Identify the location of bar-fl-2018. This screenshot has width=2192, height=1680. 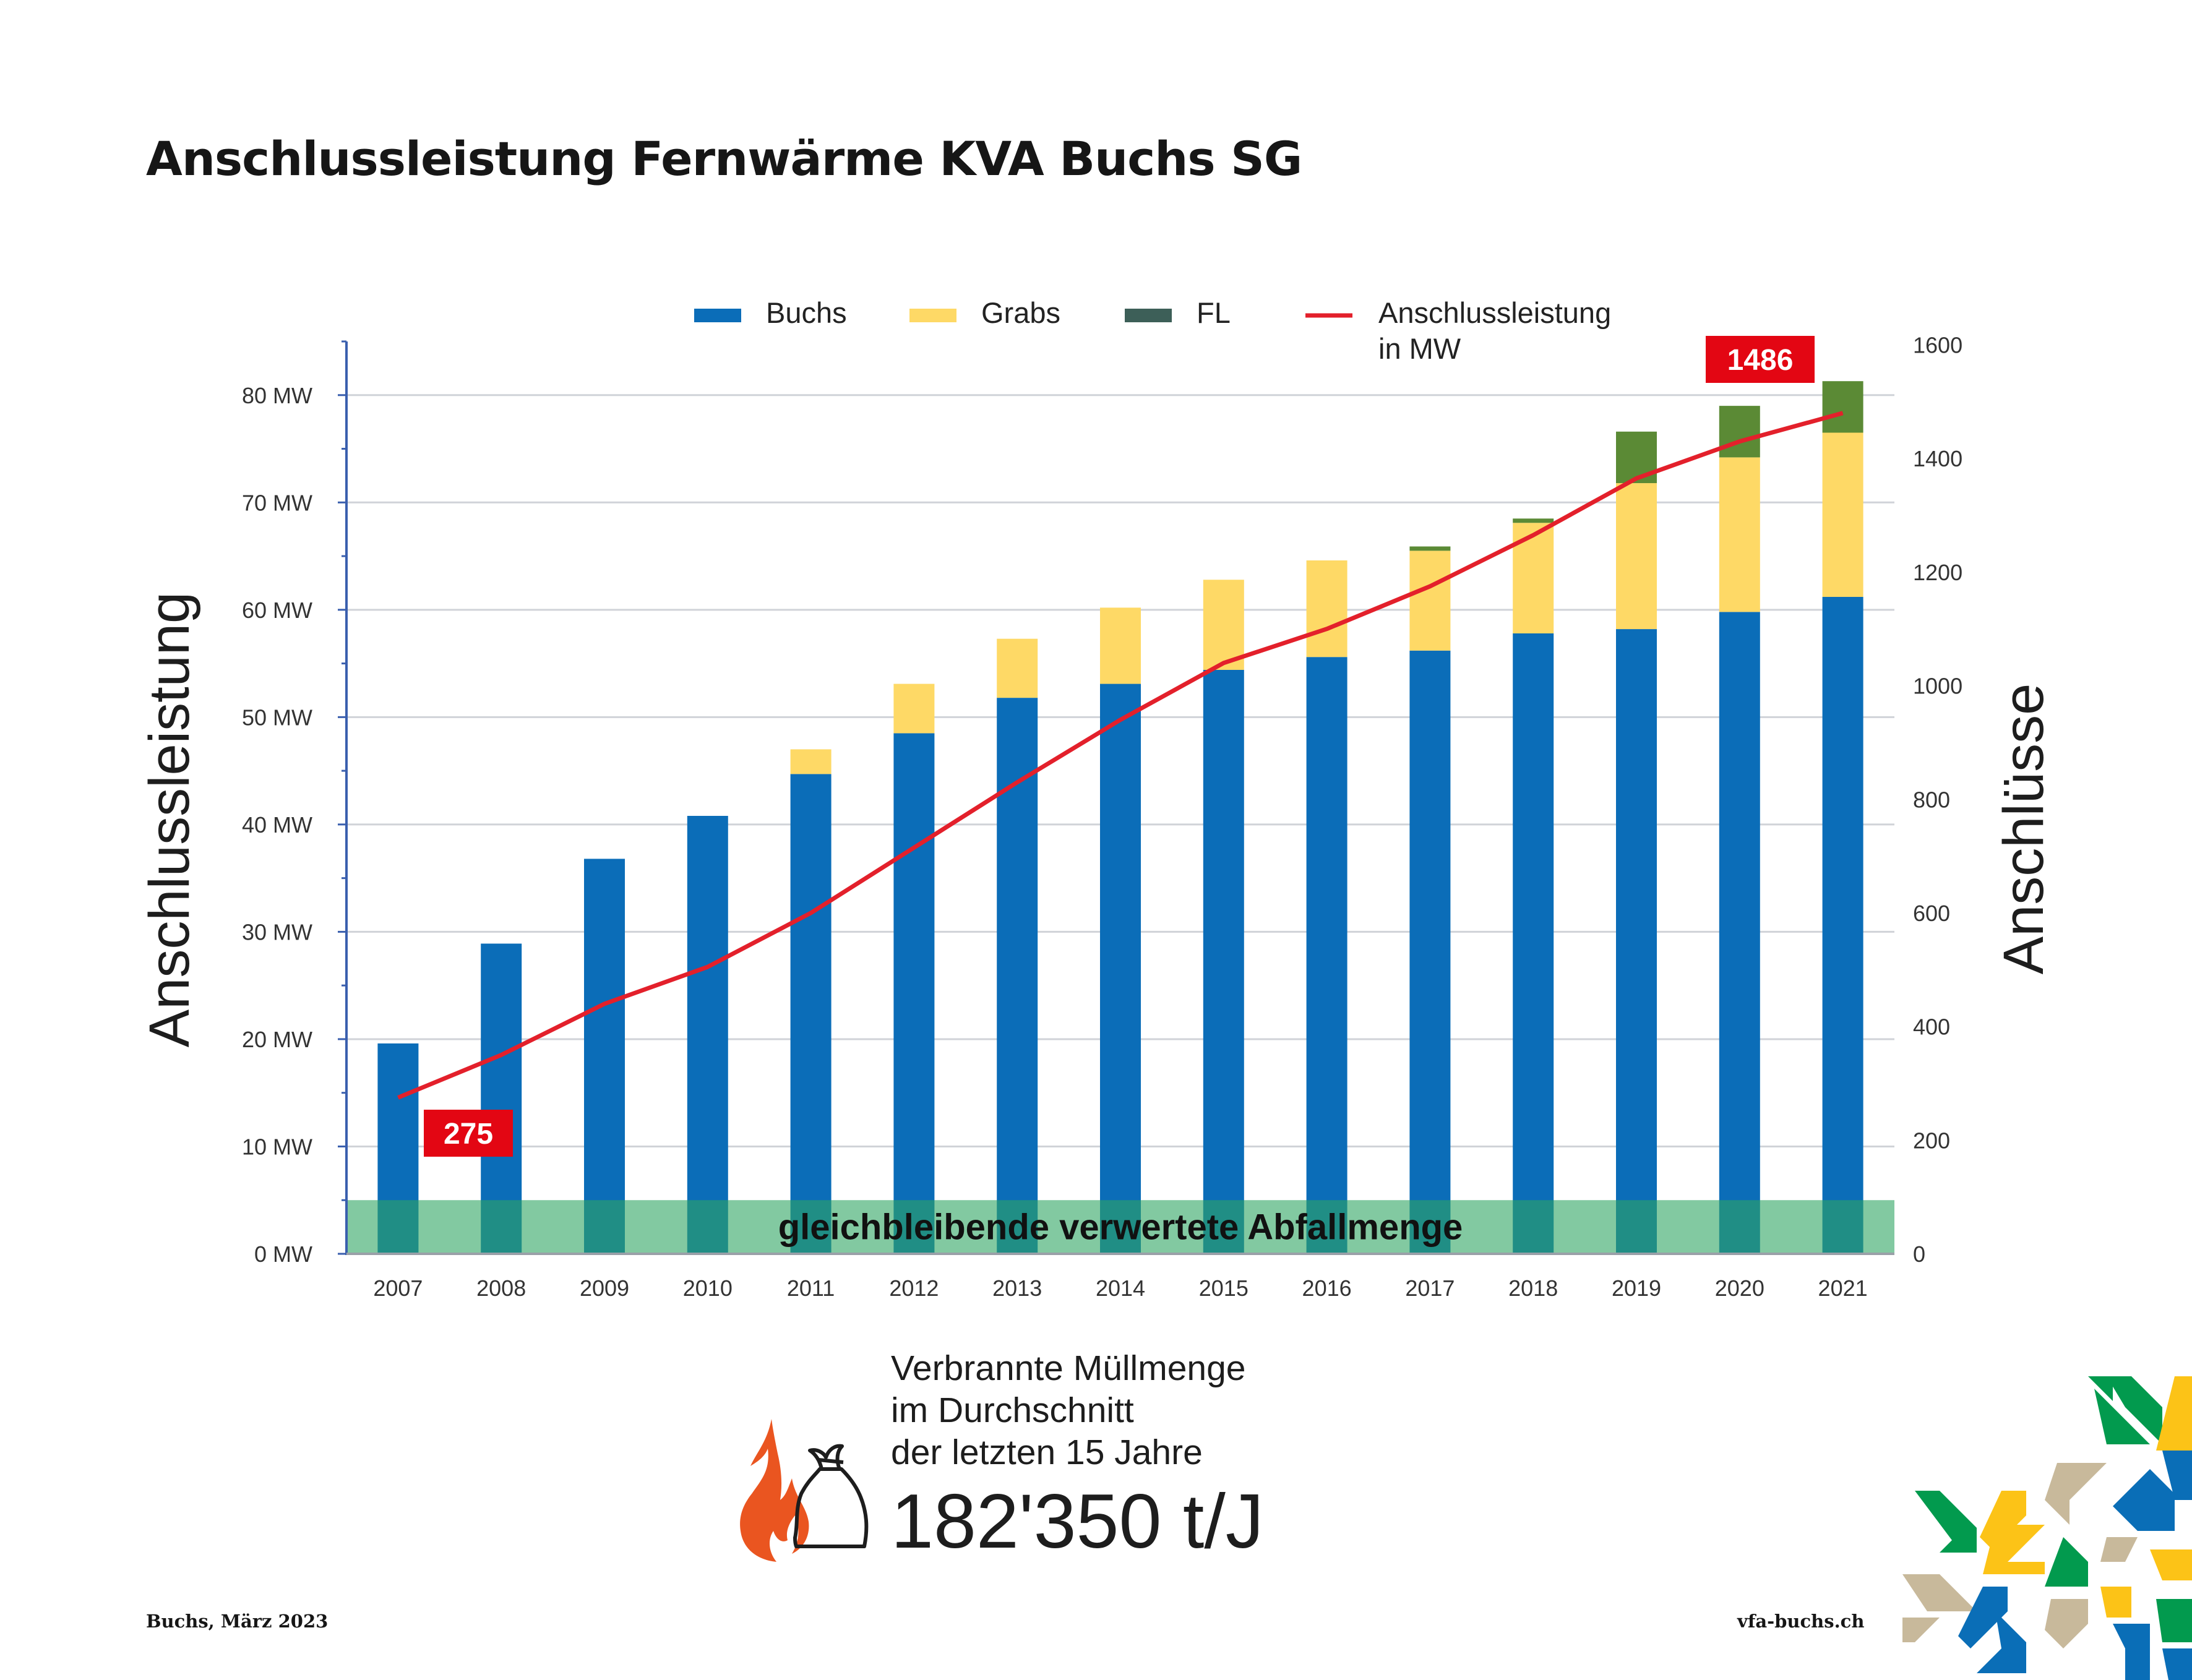
(1533, 520).